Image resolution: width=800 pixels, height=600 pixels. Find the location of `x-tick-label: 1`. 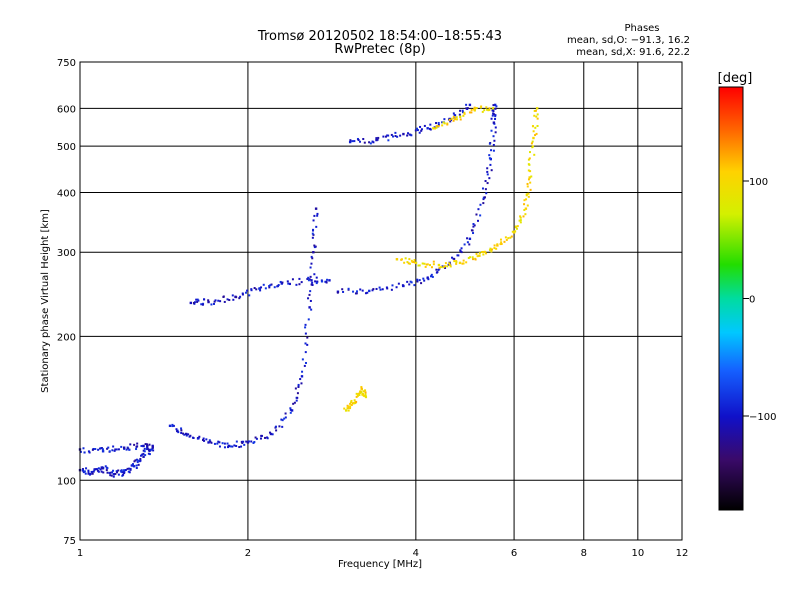

x-tick-label: 1 is located at coordinates (80, 553).